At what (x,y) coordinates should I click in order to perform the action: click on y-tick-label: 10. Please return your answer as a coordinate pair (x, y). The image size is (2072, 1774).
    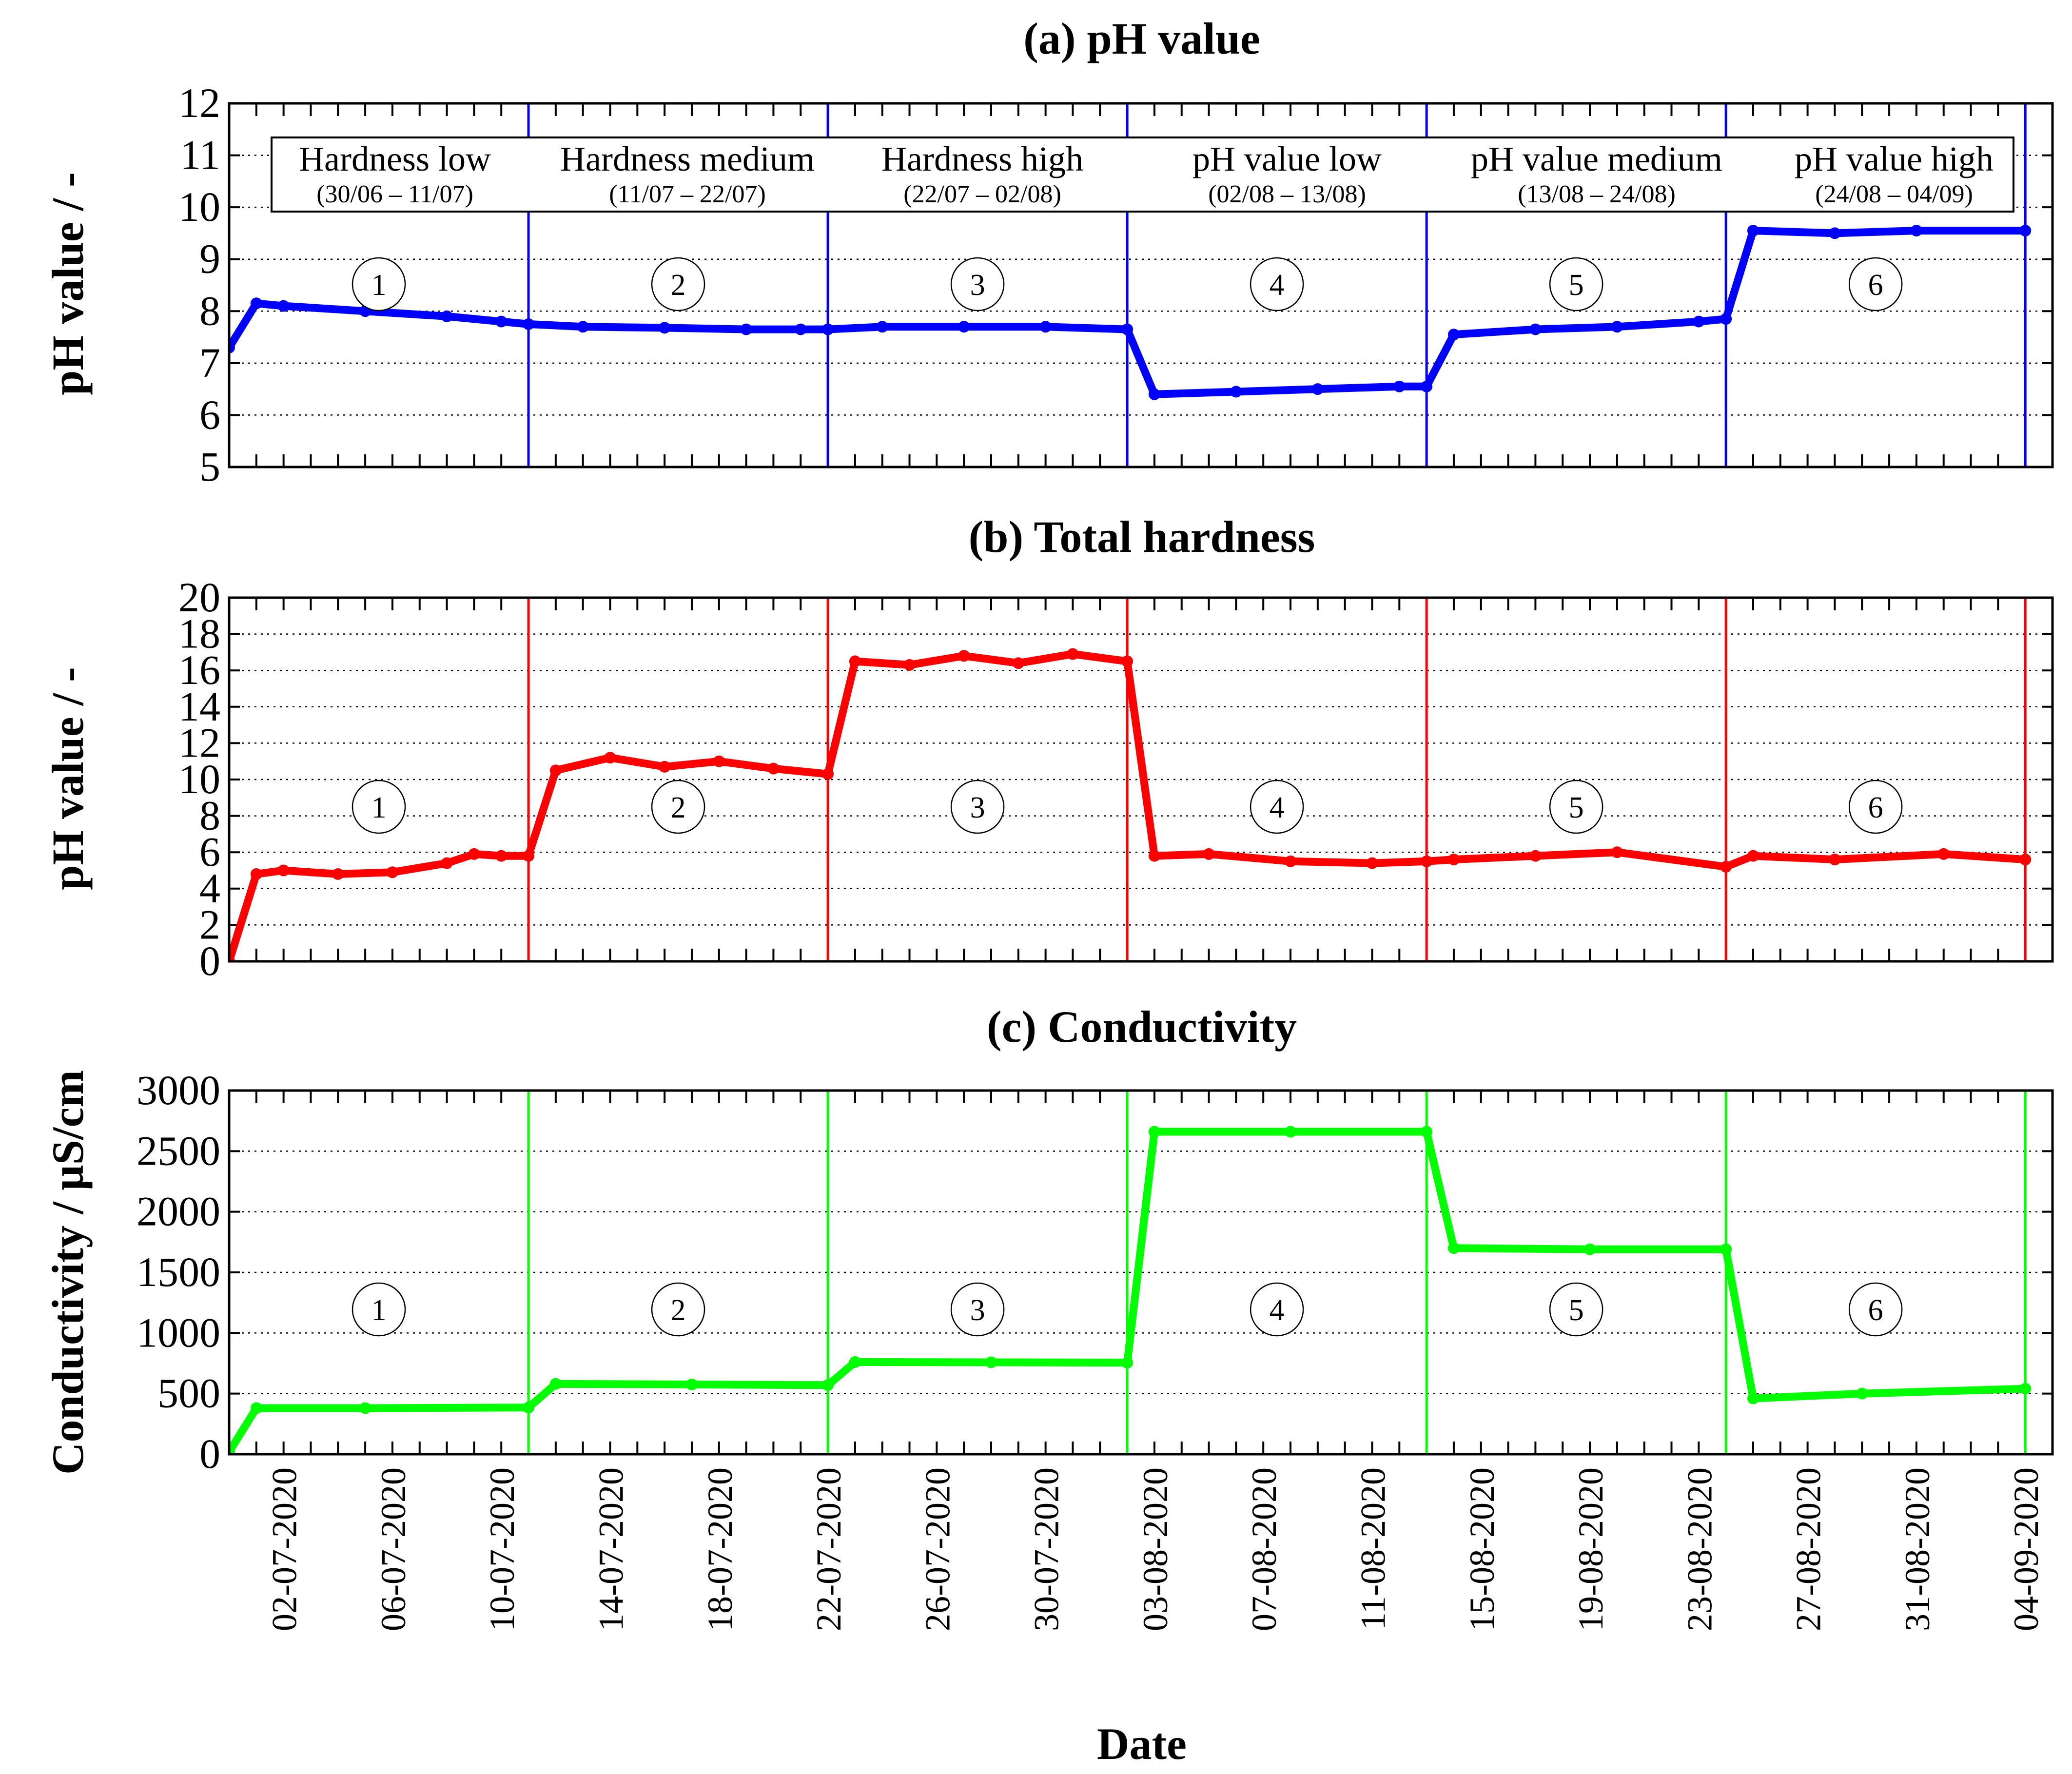
    Looking at the image, I should click on (199, 779).